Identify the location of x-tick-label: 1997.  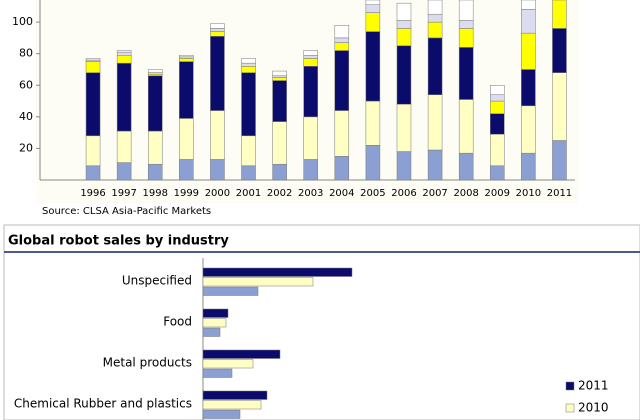
(123, 193).